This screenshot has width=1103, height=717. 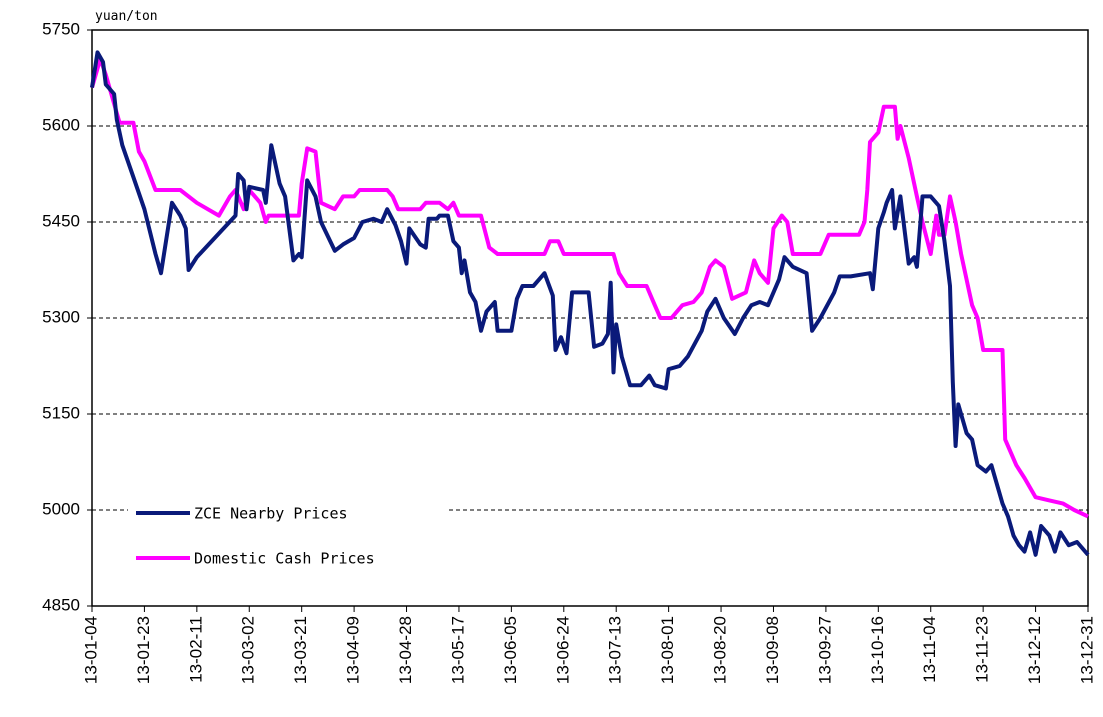 What do you see at coordinates (1086, 650) in the screenshot?
I see `x-tick-label: 13-12-31` at bounding box center [1086, 650].